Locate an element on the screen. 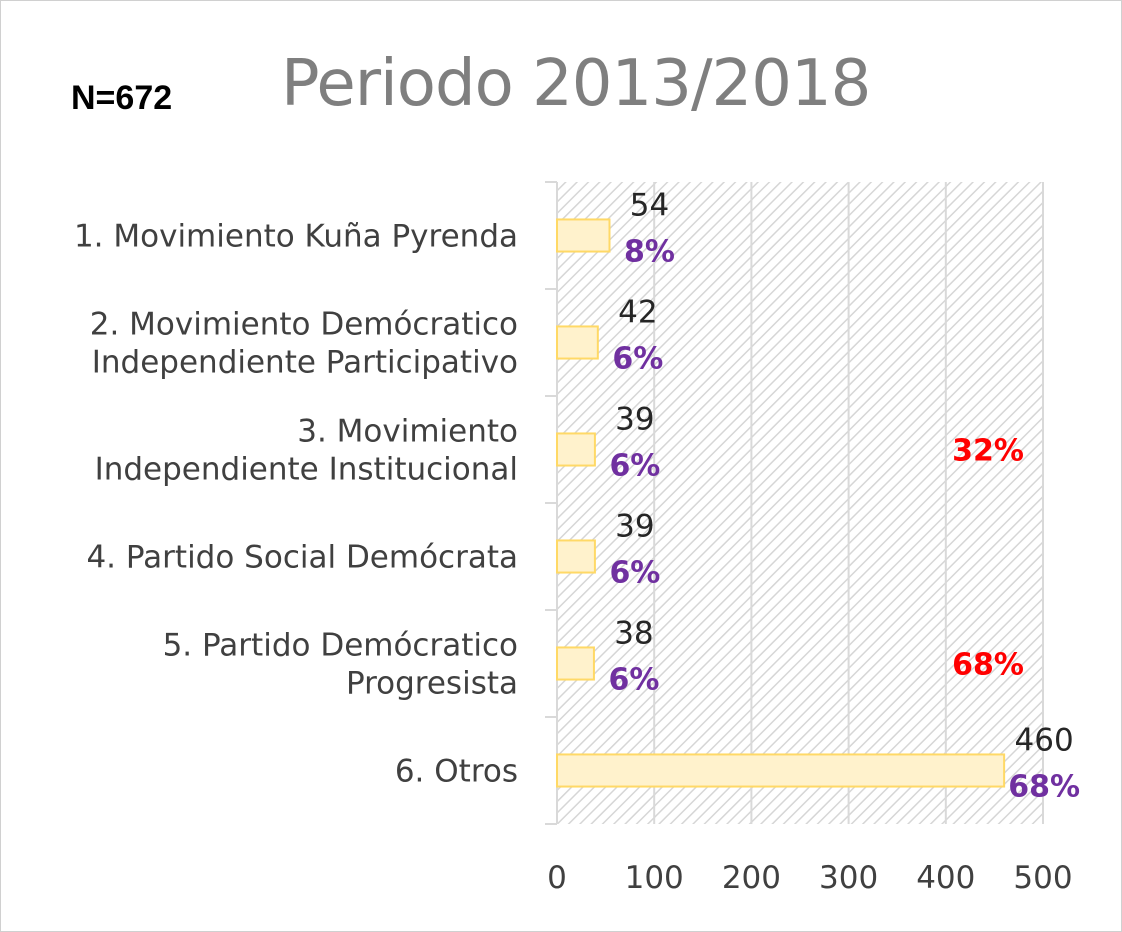 Image resolution: width=1122 pixels, height=932 pixels. x-tick-label: 400 is located at coordinates (945, 878).